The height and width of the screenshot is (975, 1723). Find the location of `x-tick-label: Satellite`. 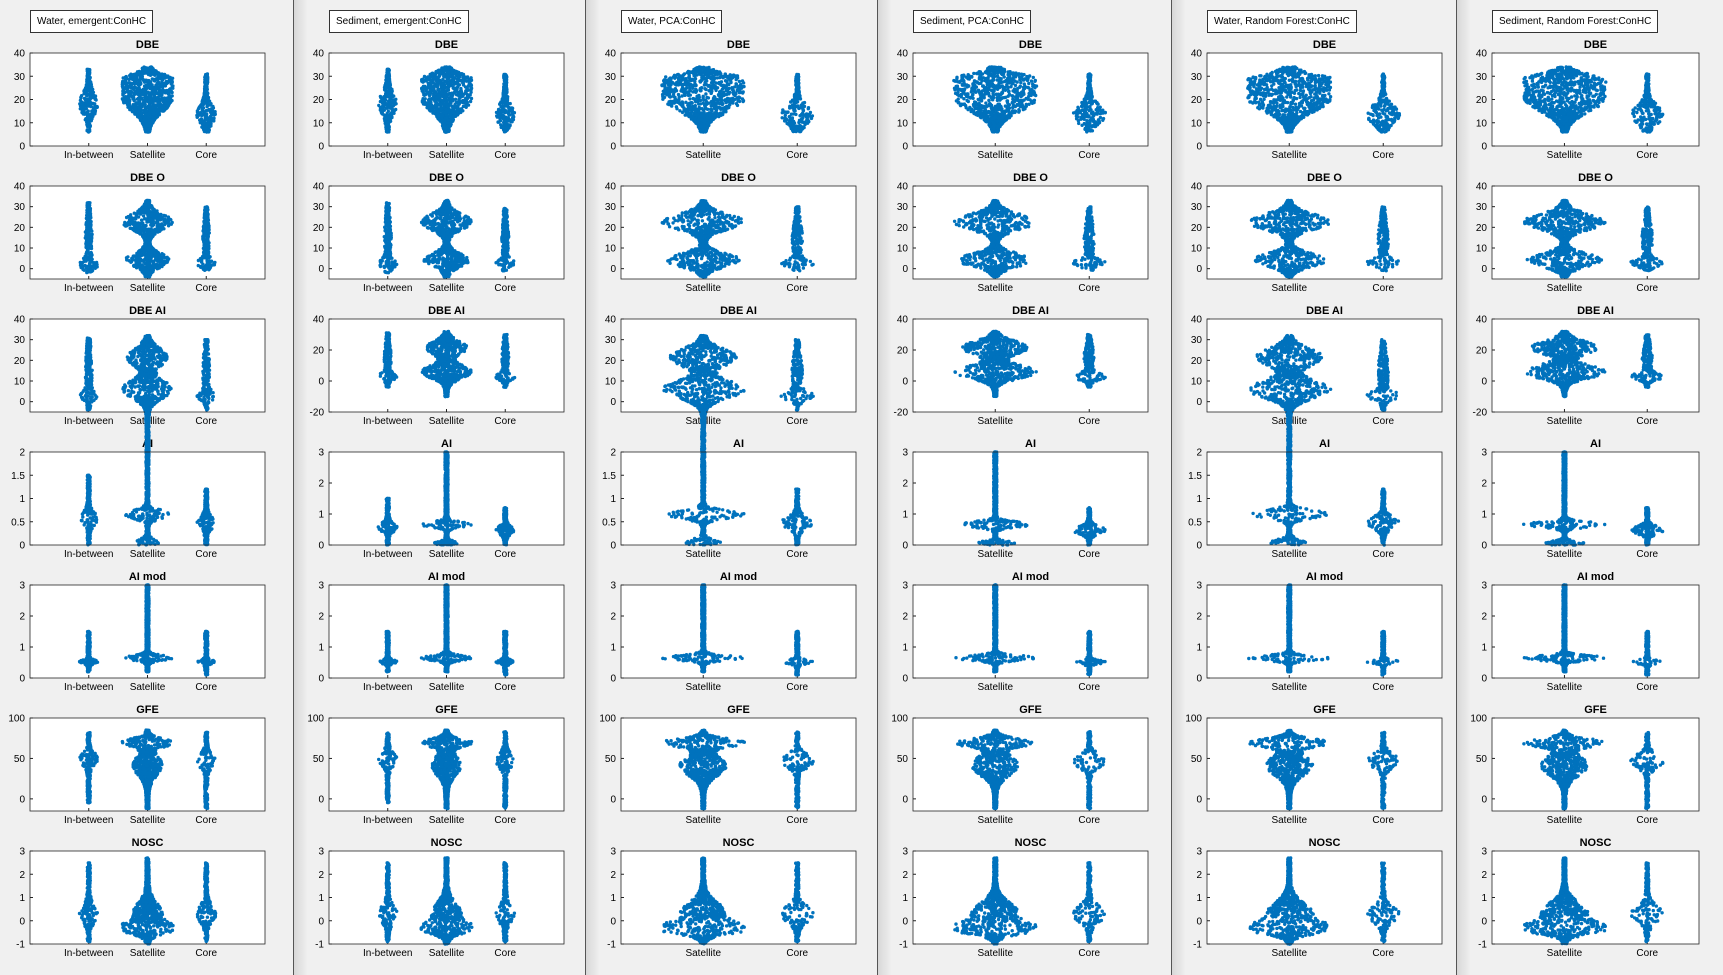

x-tick-label: Satellite is located at coordinates (148, 288).